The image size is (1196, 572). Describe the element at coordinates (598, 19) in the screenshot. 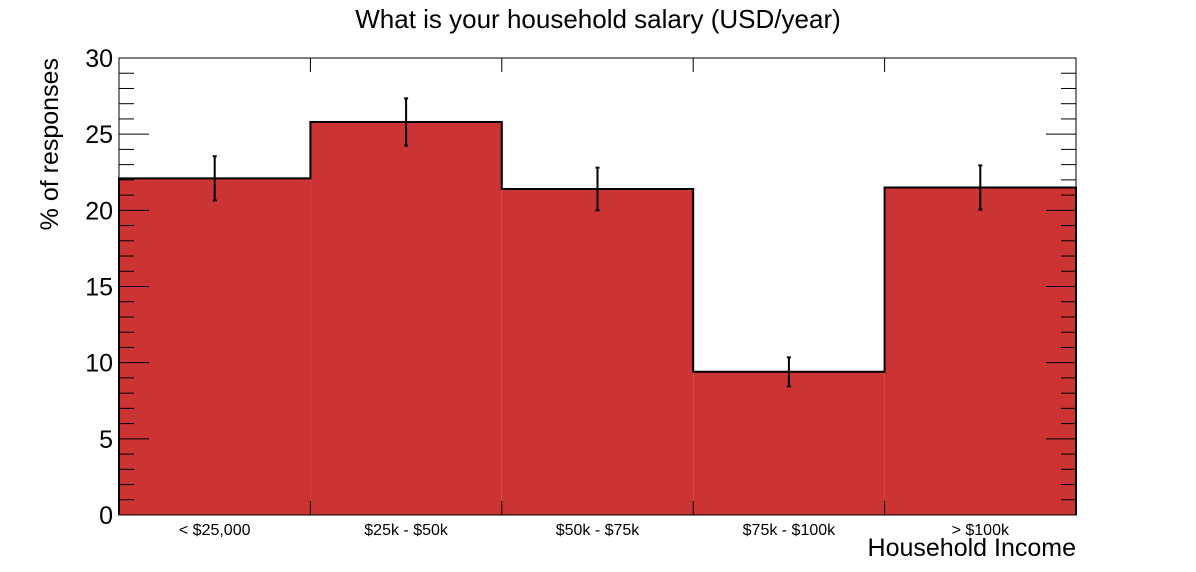

I see `chart-title: What is your household salary (USD/year)` at that location.